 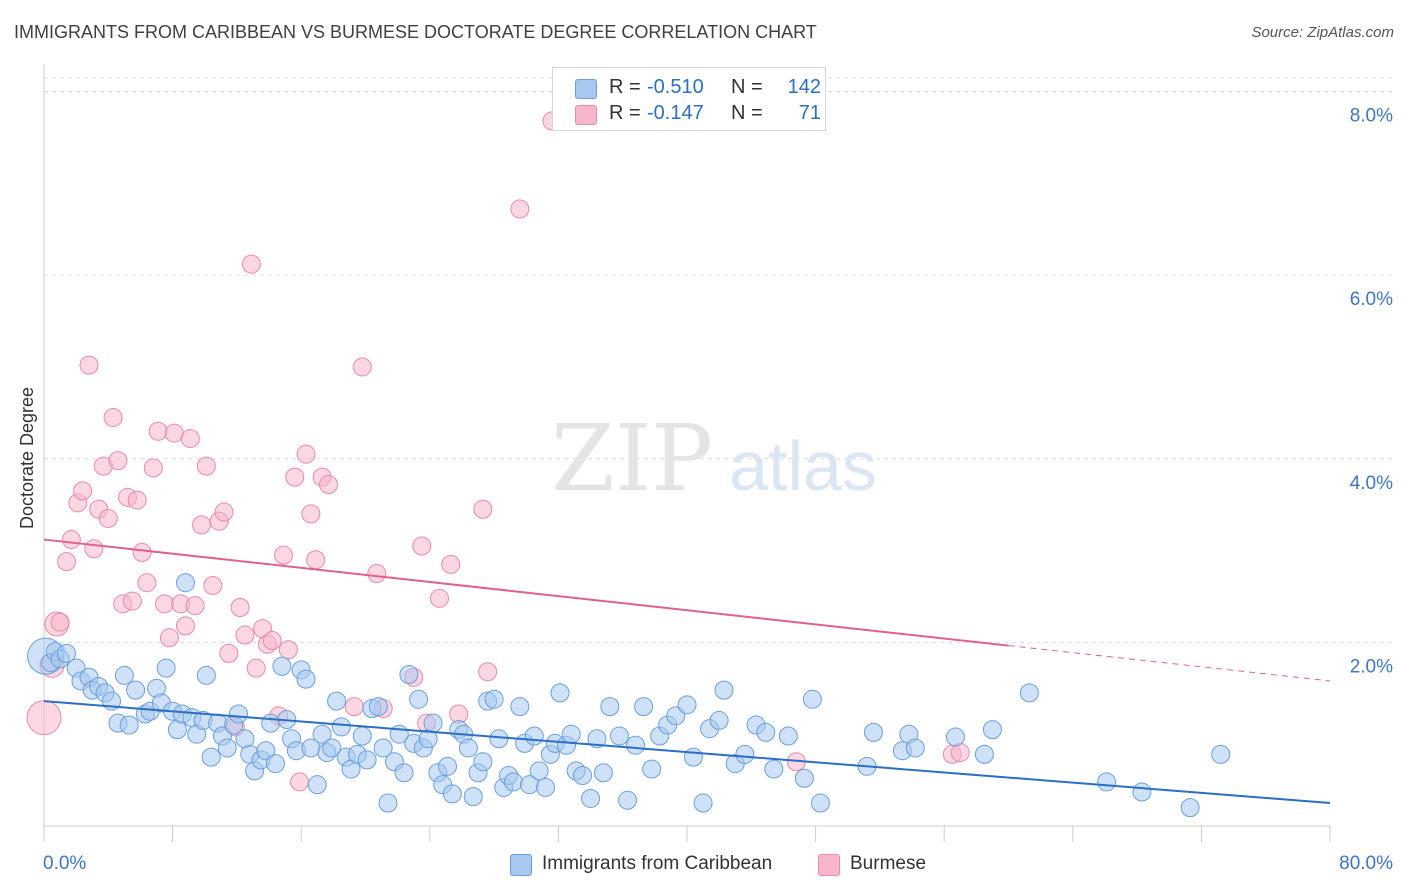 What do you see at coordinates (703, 865) in the screenshot?
I see `series-legend: Immigrants from Caribbean Burmese` at bounding box center [703, 865].